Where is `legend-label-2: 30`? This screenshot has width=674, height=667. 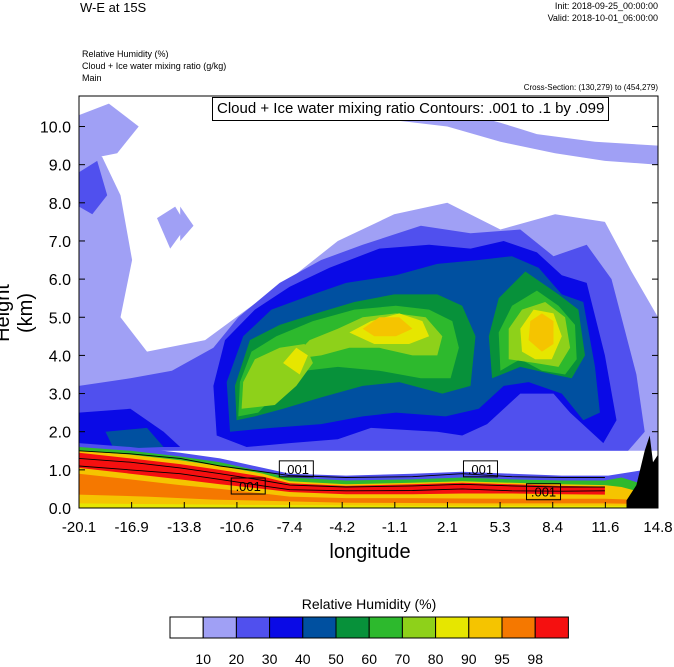 legend-label-2: 30 is located at coordinates (270, 659).